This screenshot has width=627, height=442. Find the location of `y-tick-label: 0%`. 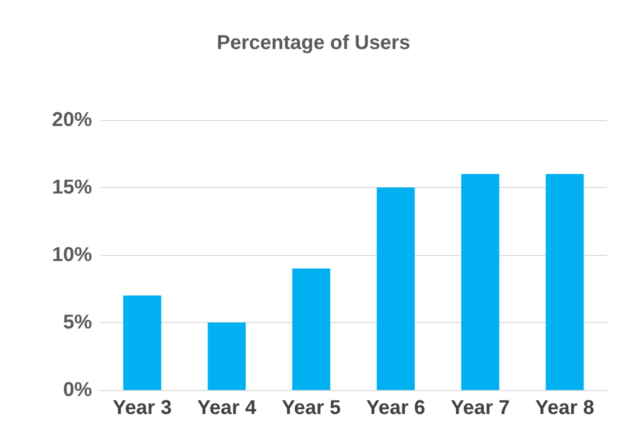

y-tick-label: 0% is located at coordinates (77, 390).